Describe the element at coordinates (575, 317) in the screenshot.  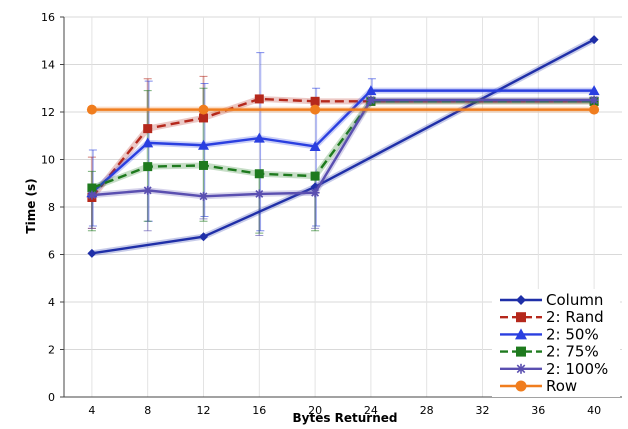
I see `legend-label-2-rand: 2: Rand` at that location.